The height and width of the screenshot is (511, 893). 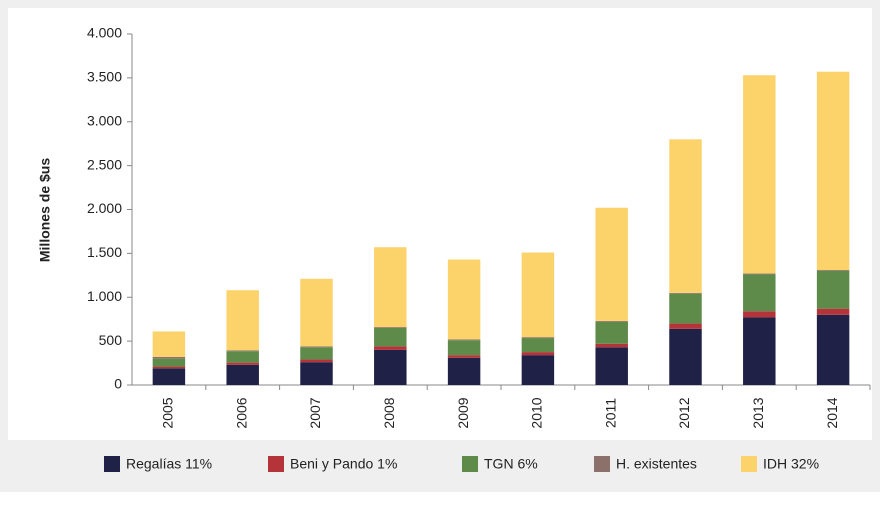 I want to click on y-tick-label: 1.000, so click(x=104, y=296).